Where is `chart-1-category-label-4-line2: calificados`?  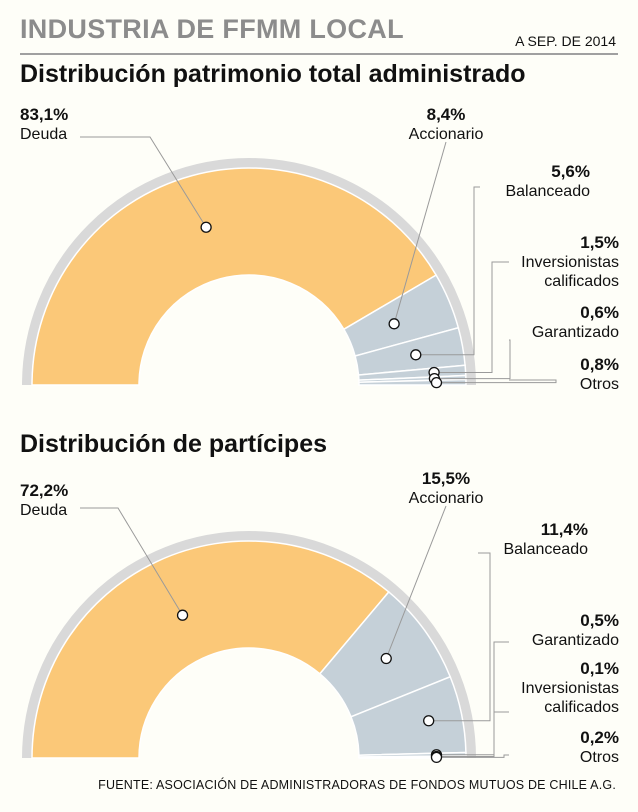 chart-1-category-label-4-line2: calificados is located at coordinates (581, 281).